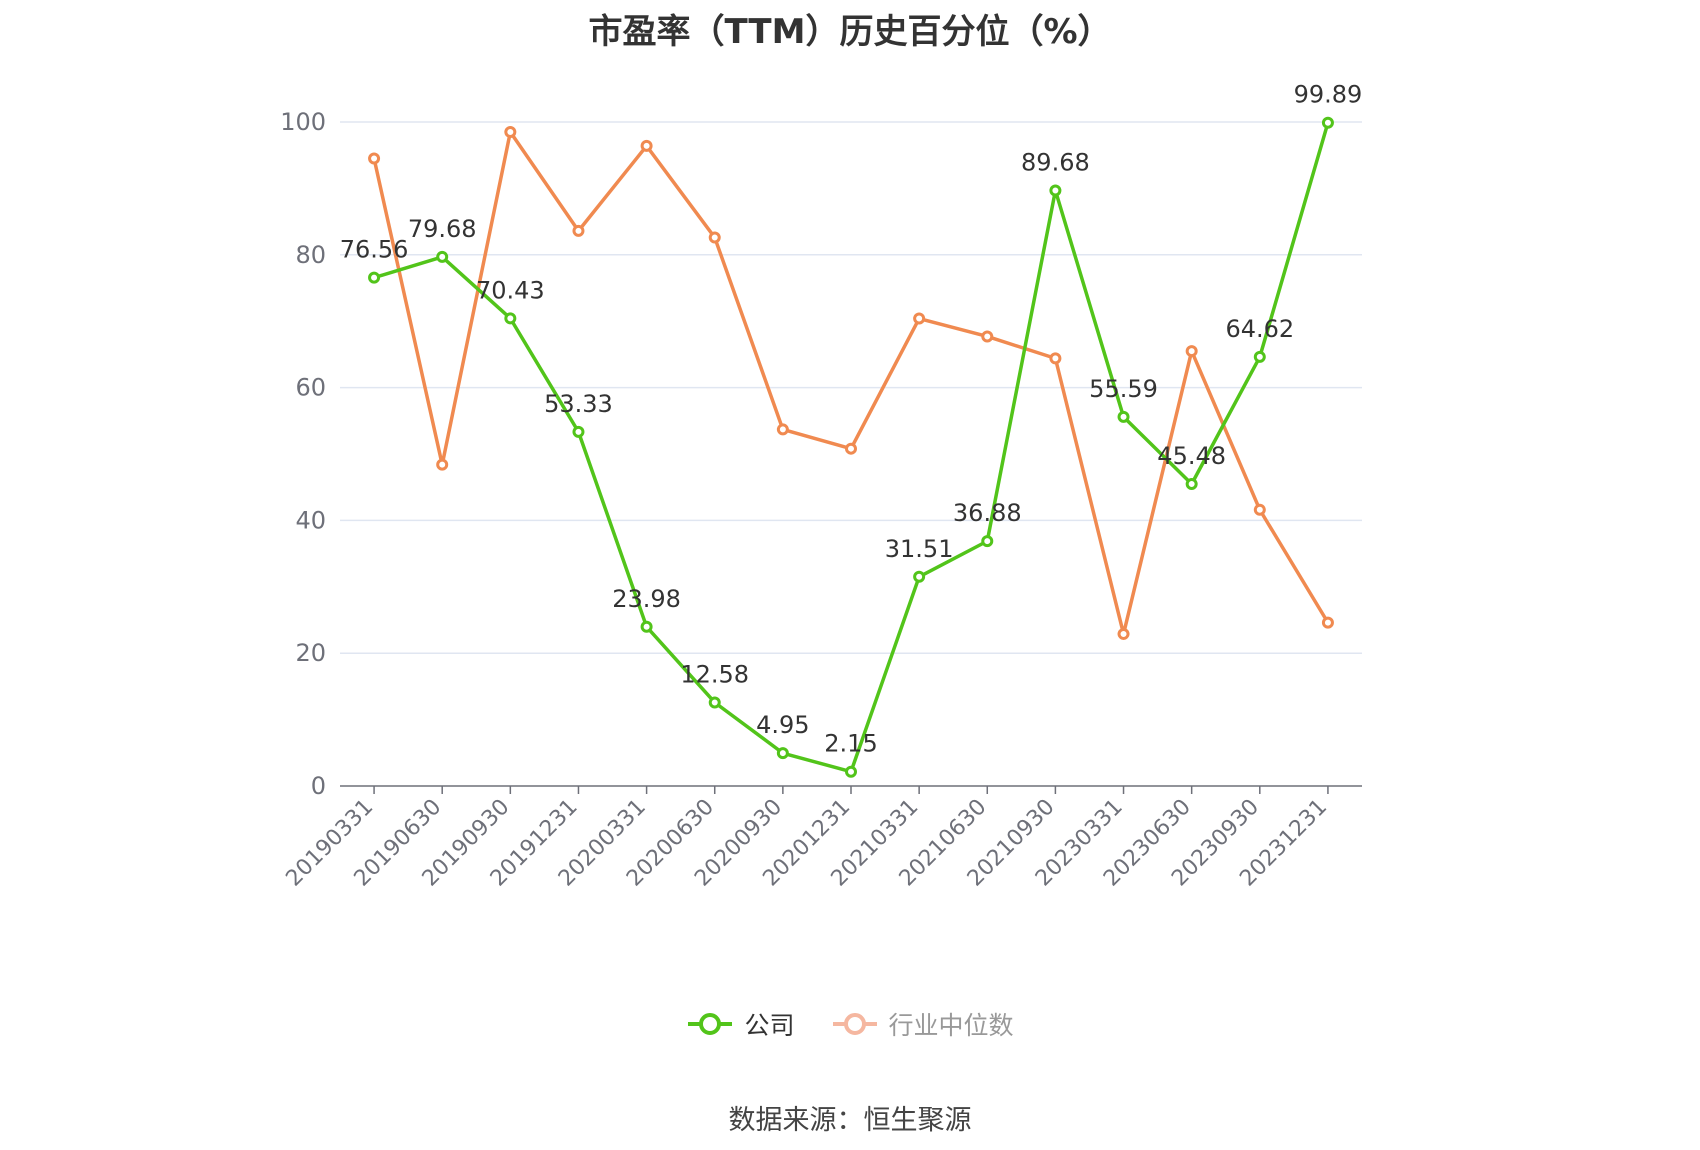 The width and height of the screenshot is (1700, 1150). I want to click on legend: 公司 行业中位数, so click(850, 1024).